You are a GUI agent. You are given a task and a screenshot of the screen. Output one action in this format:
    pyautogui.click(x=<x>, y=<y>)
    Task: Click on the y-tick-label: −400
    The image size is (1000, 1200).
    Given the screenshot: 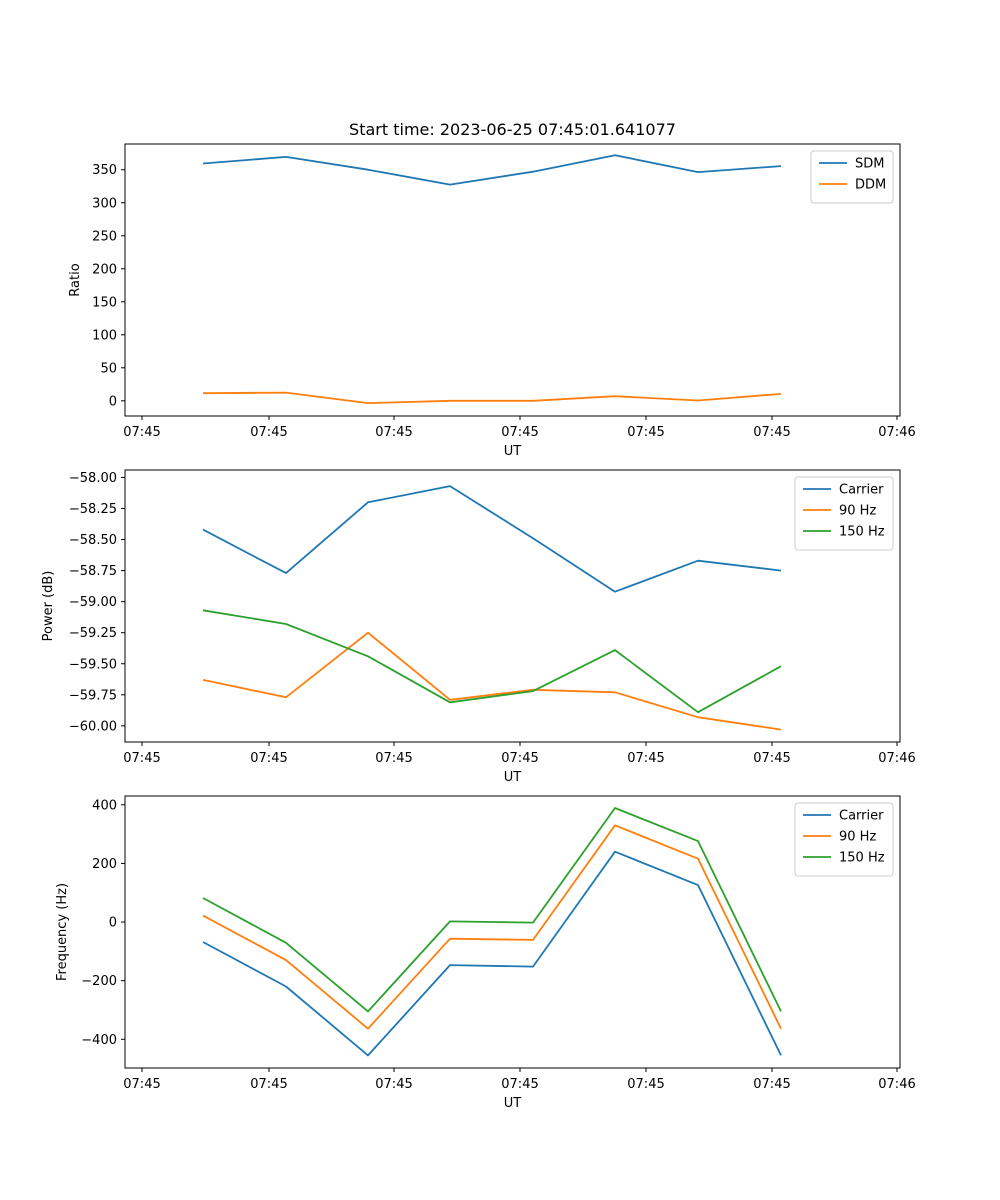 What is the action you would take?
    pyautogui.click(x=99, y=1040)
    